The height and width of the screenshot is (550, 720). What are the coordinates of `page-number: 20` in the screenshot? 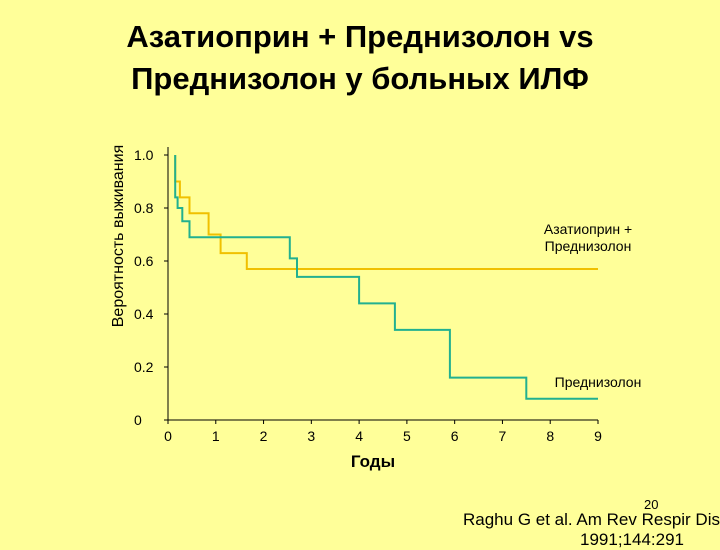 It's located at (651, 504).